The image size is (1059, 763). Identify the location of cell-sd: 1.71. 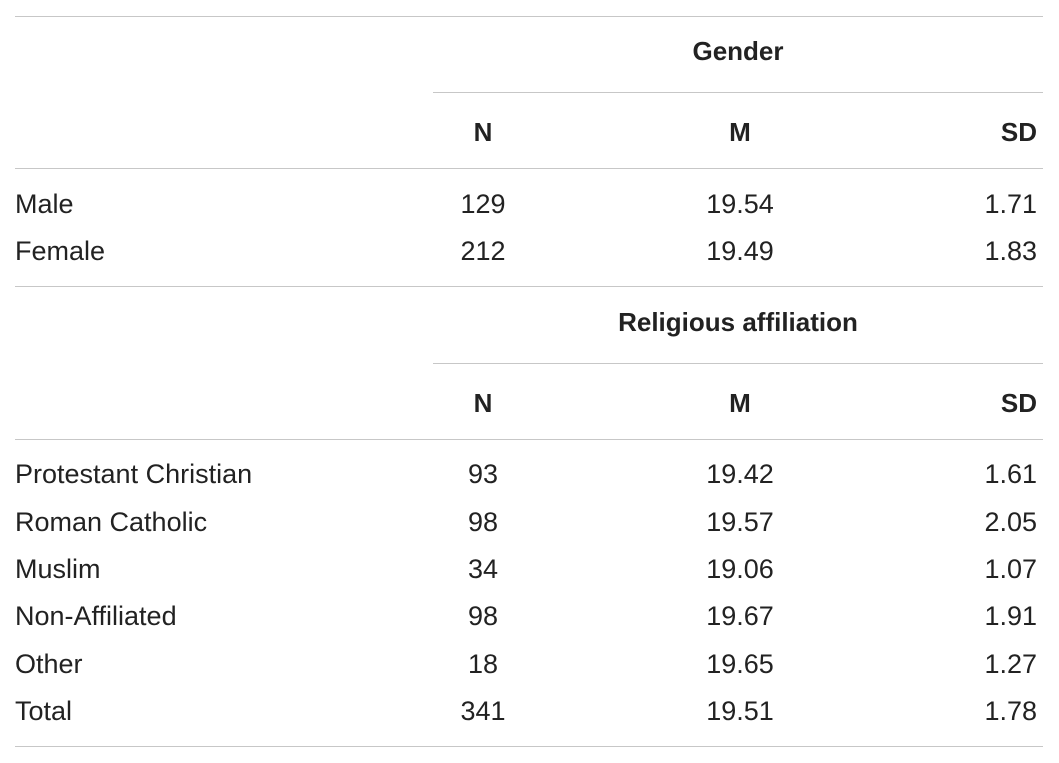
(1010, 204).